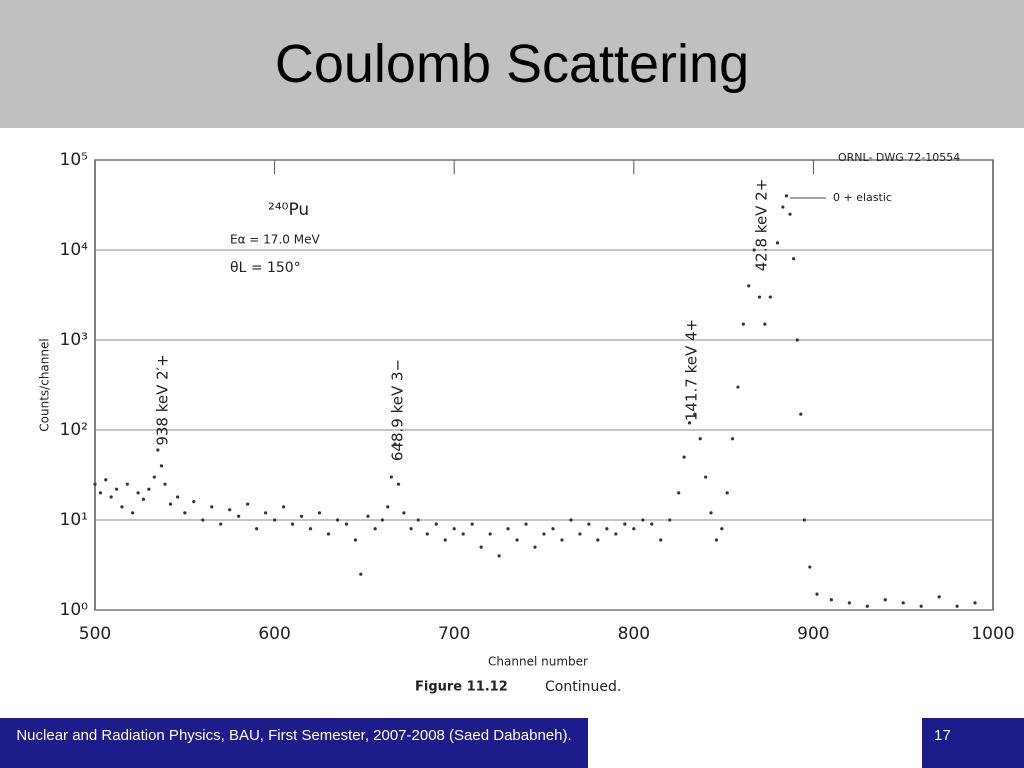 This screenshot has height=768, width=1024. What do you see at coordinates (265, 268) in the screenshot?
I see `annotation: θL = 150°` at bounding box center [265, 268].